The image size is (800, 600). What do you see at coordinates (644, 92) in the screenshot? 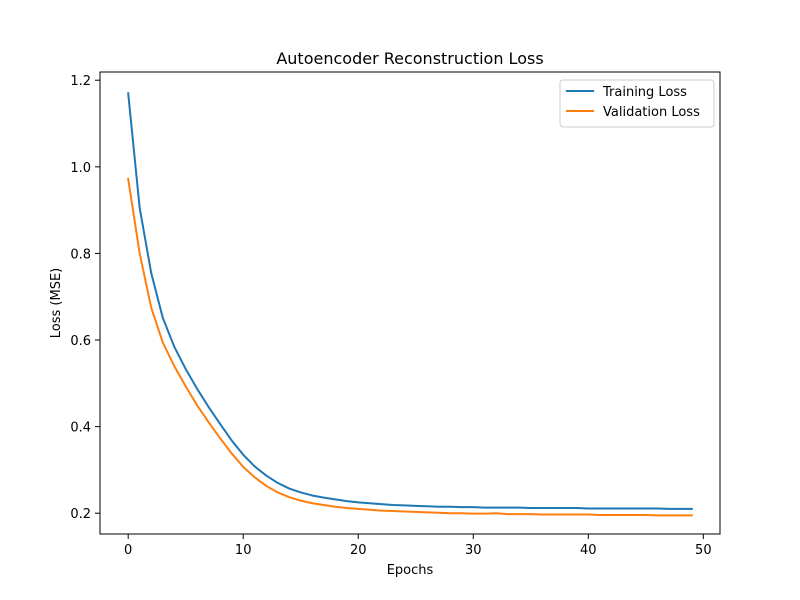
I see `legend-label-training: Training Loss` at bounding box center [644, 92].